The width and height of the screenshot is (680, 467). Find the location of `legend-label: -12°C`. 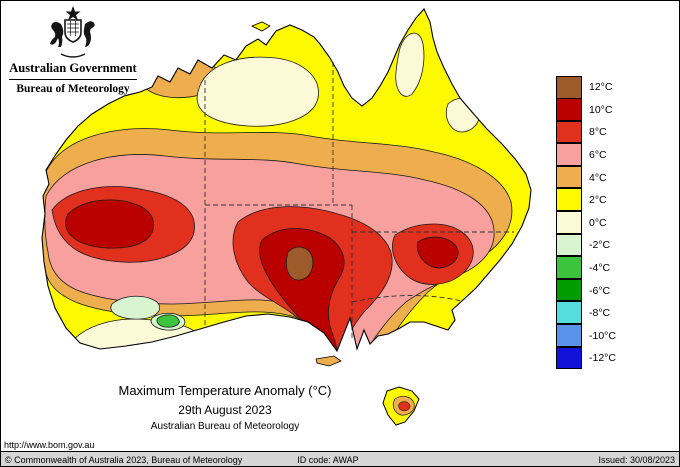

legend-label: -12°C is located at coordinates (602, 358).